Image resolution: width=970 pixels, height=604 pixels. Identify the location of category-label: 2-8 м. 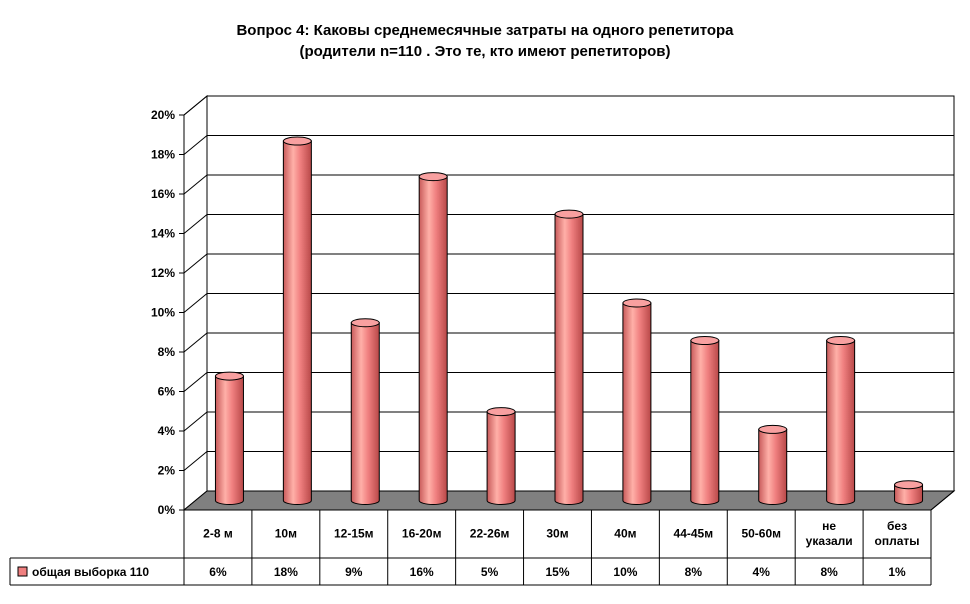
(218, 534).